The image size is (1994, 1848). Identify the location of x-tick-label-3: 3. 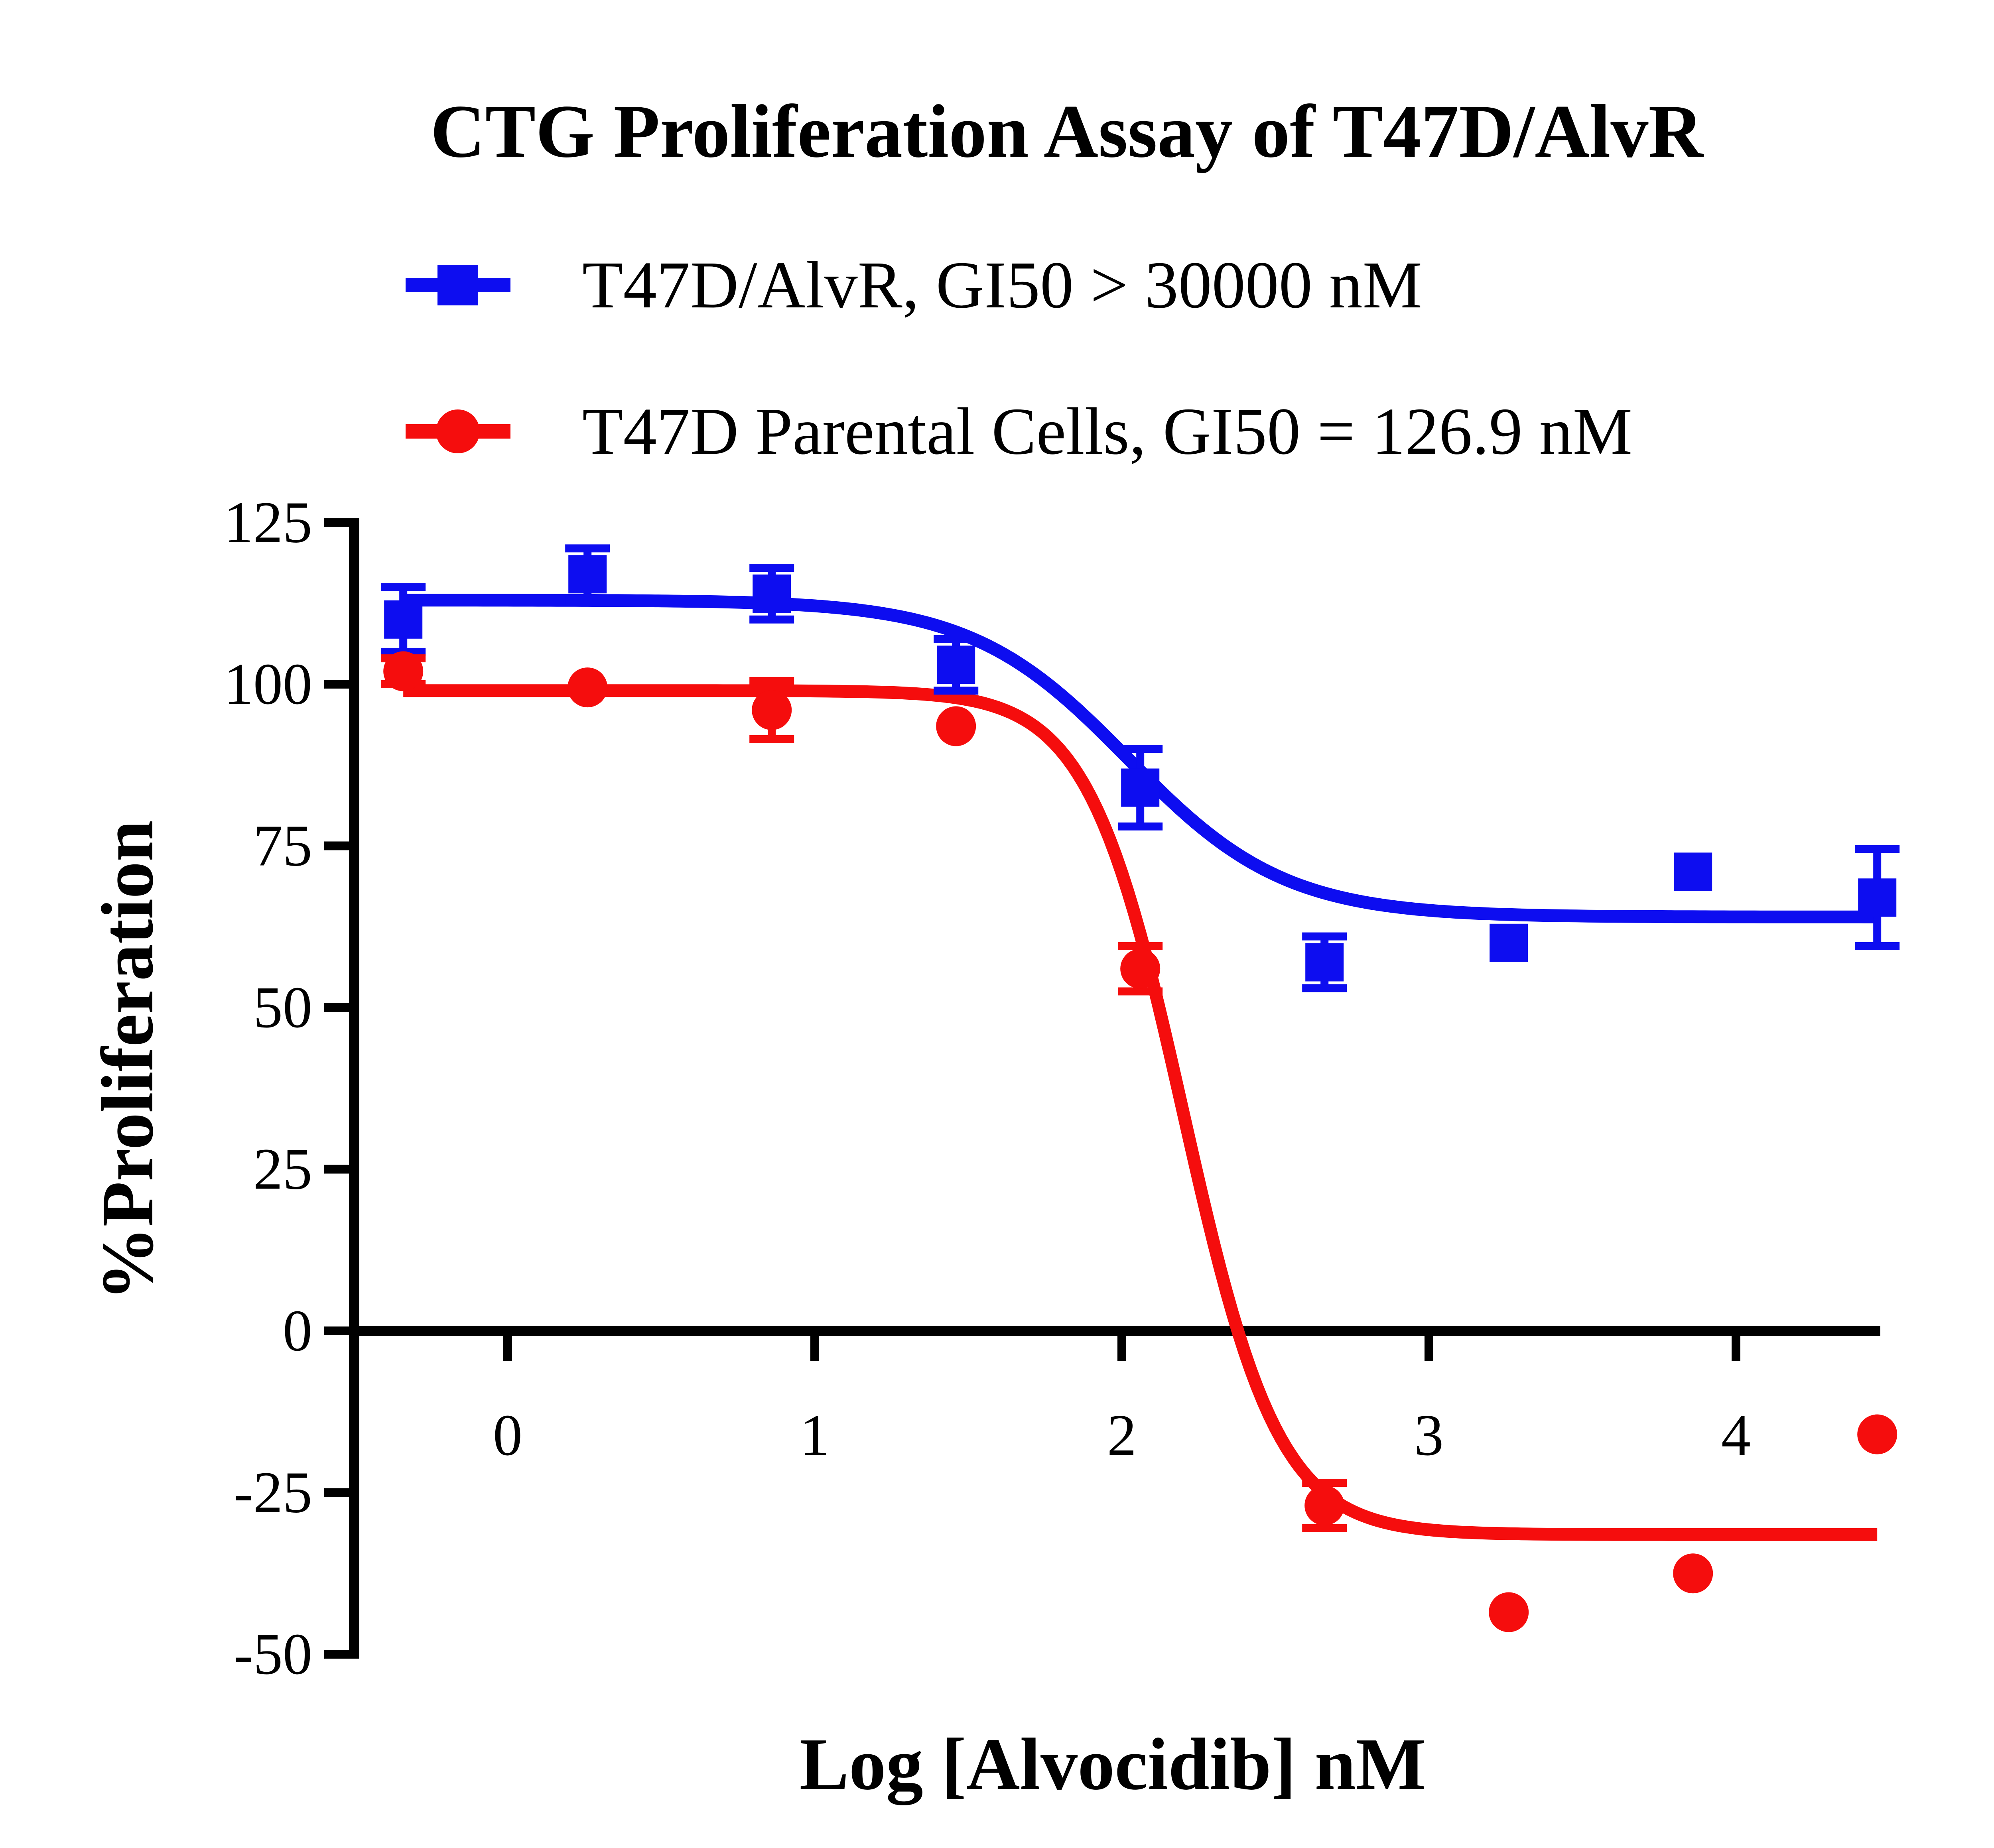
(1429, 1435).